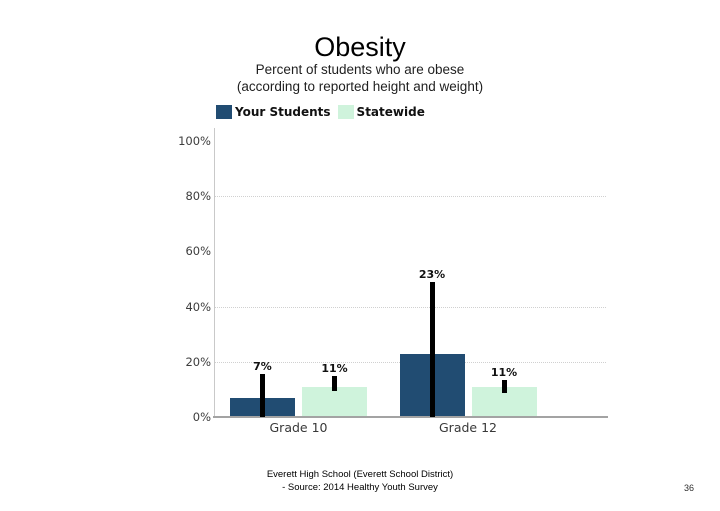 Image resolution: width=720 pixels, height=511 pixels. What do you see at coordinates (345, 112) in the screenshot?
I see `legend-swatch-statewide` at bounding box center [345, 112].